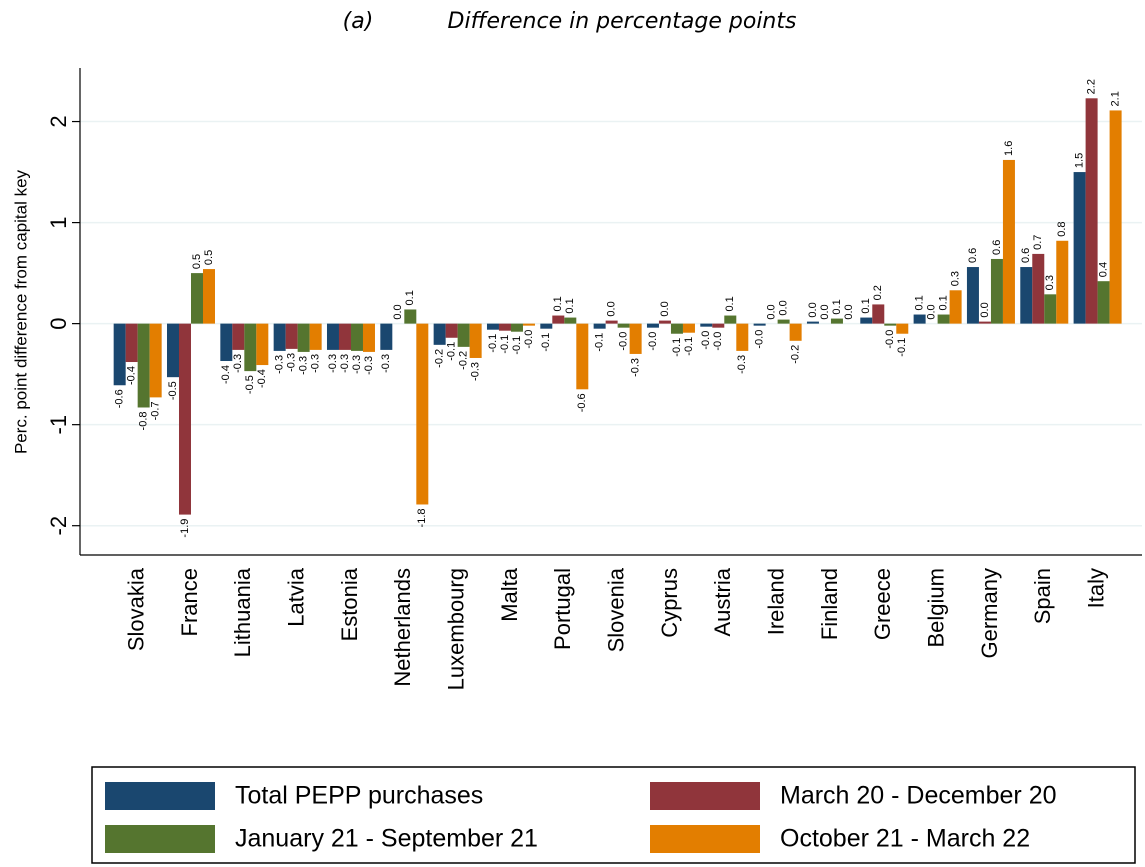  What do you see at coordinates (989, 613) in the screenshot?
I see `x-tick-label: Germany` at bounding box center [989, 613].